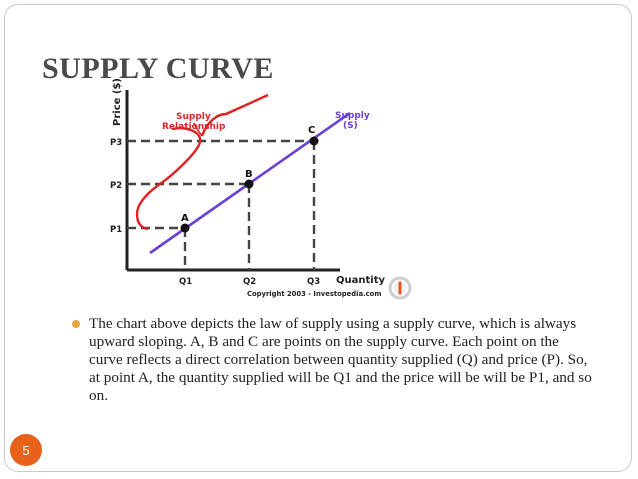 The image size is (638, 479). Describe the element at coordinates (193, 117) in the screenshot. I see `relationship-label: Supply` at that location.